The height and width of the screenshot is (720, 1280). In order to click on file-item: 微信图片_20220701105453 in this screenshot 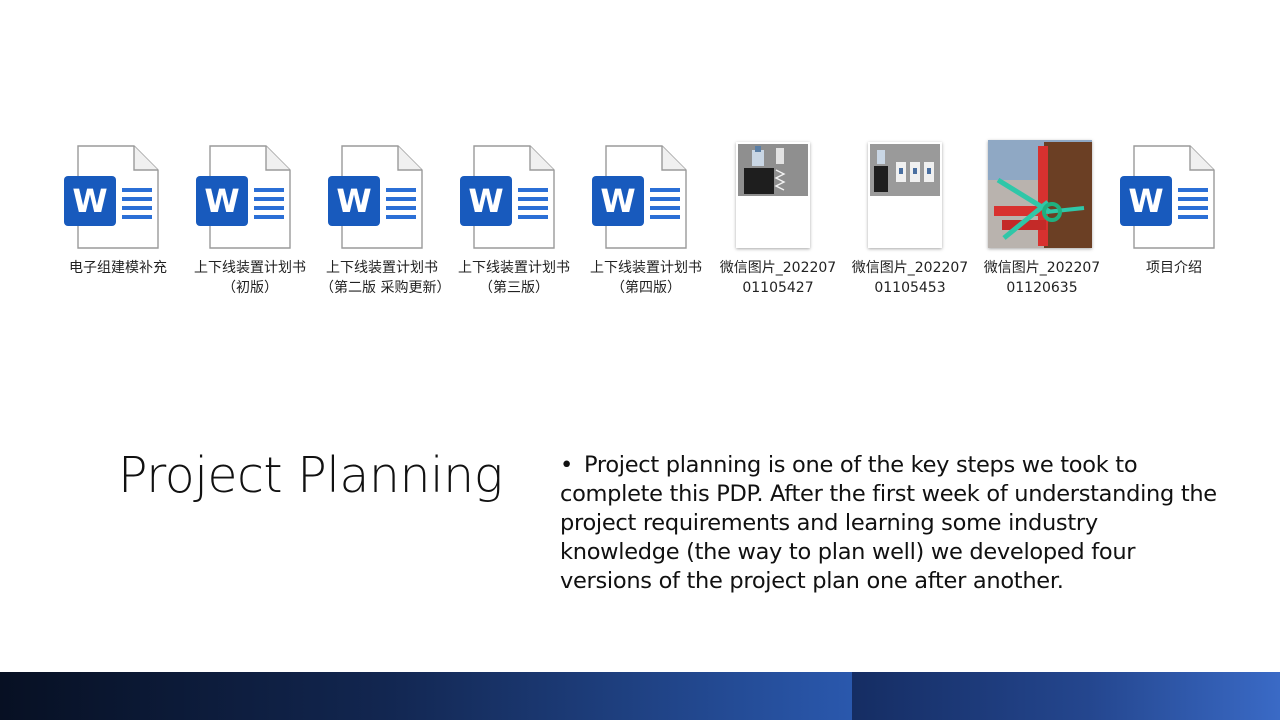, I will do `click(910, 219)`.